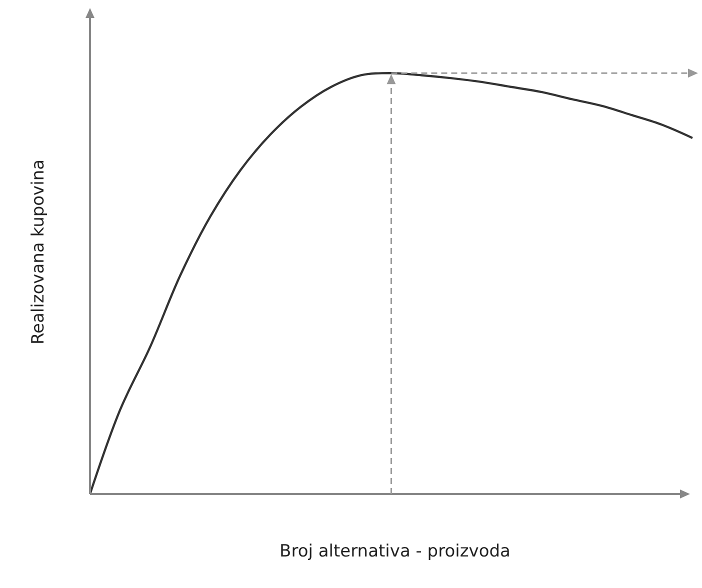 The width and height of the screenshot is (702, 588). I want to click on y-axis-title: Realizovana kupovina, so click(38, 252).